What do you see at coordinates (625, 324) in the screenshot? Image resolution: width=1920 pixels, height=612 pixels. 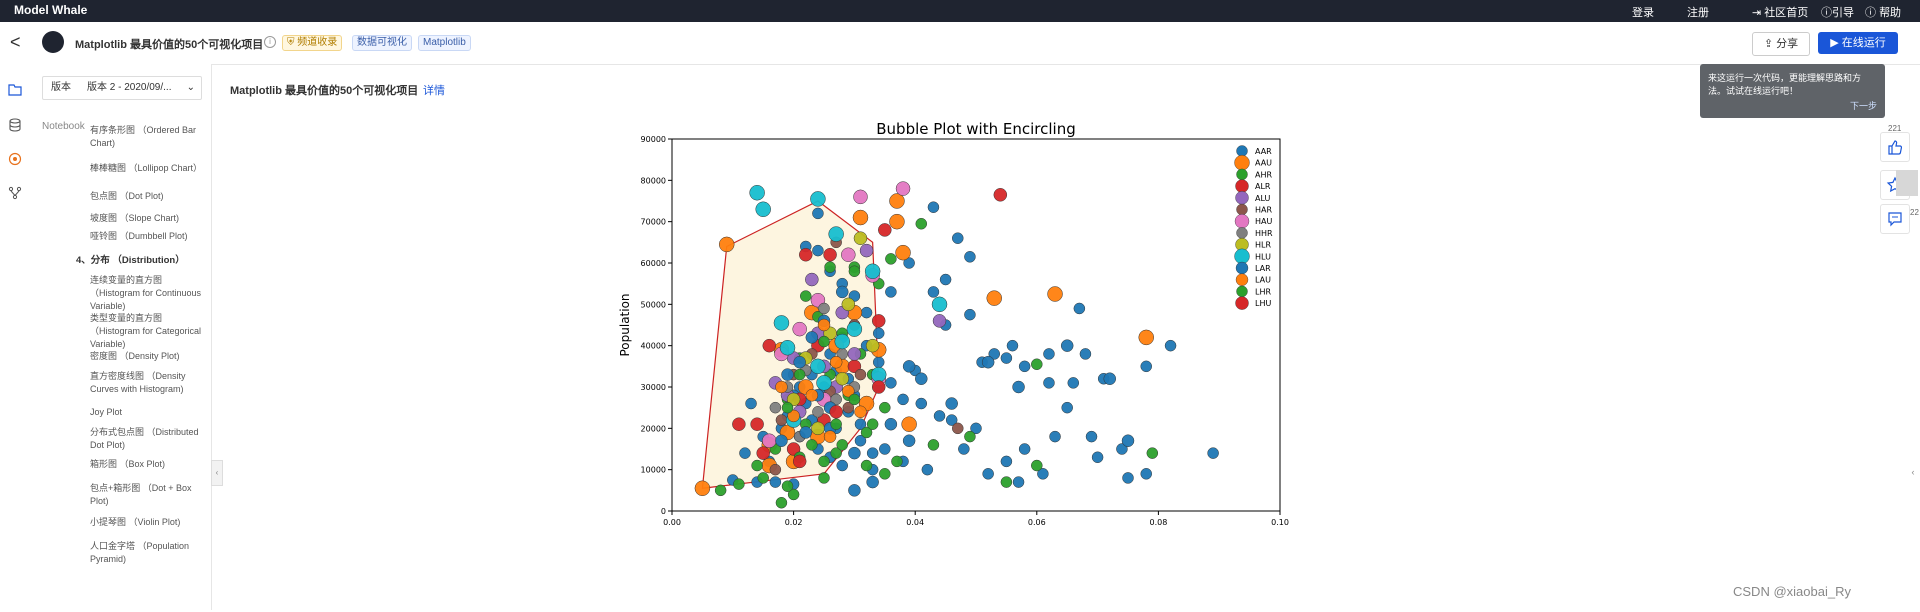 I see `y-axis-label: Population` at bounding box center [625, 324].